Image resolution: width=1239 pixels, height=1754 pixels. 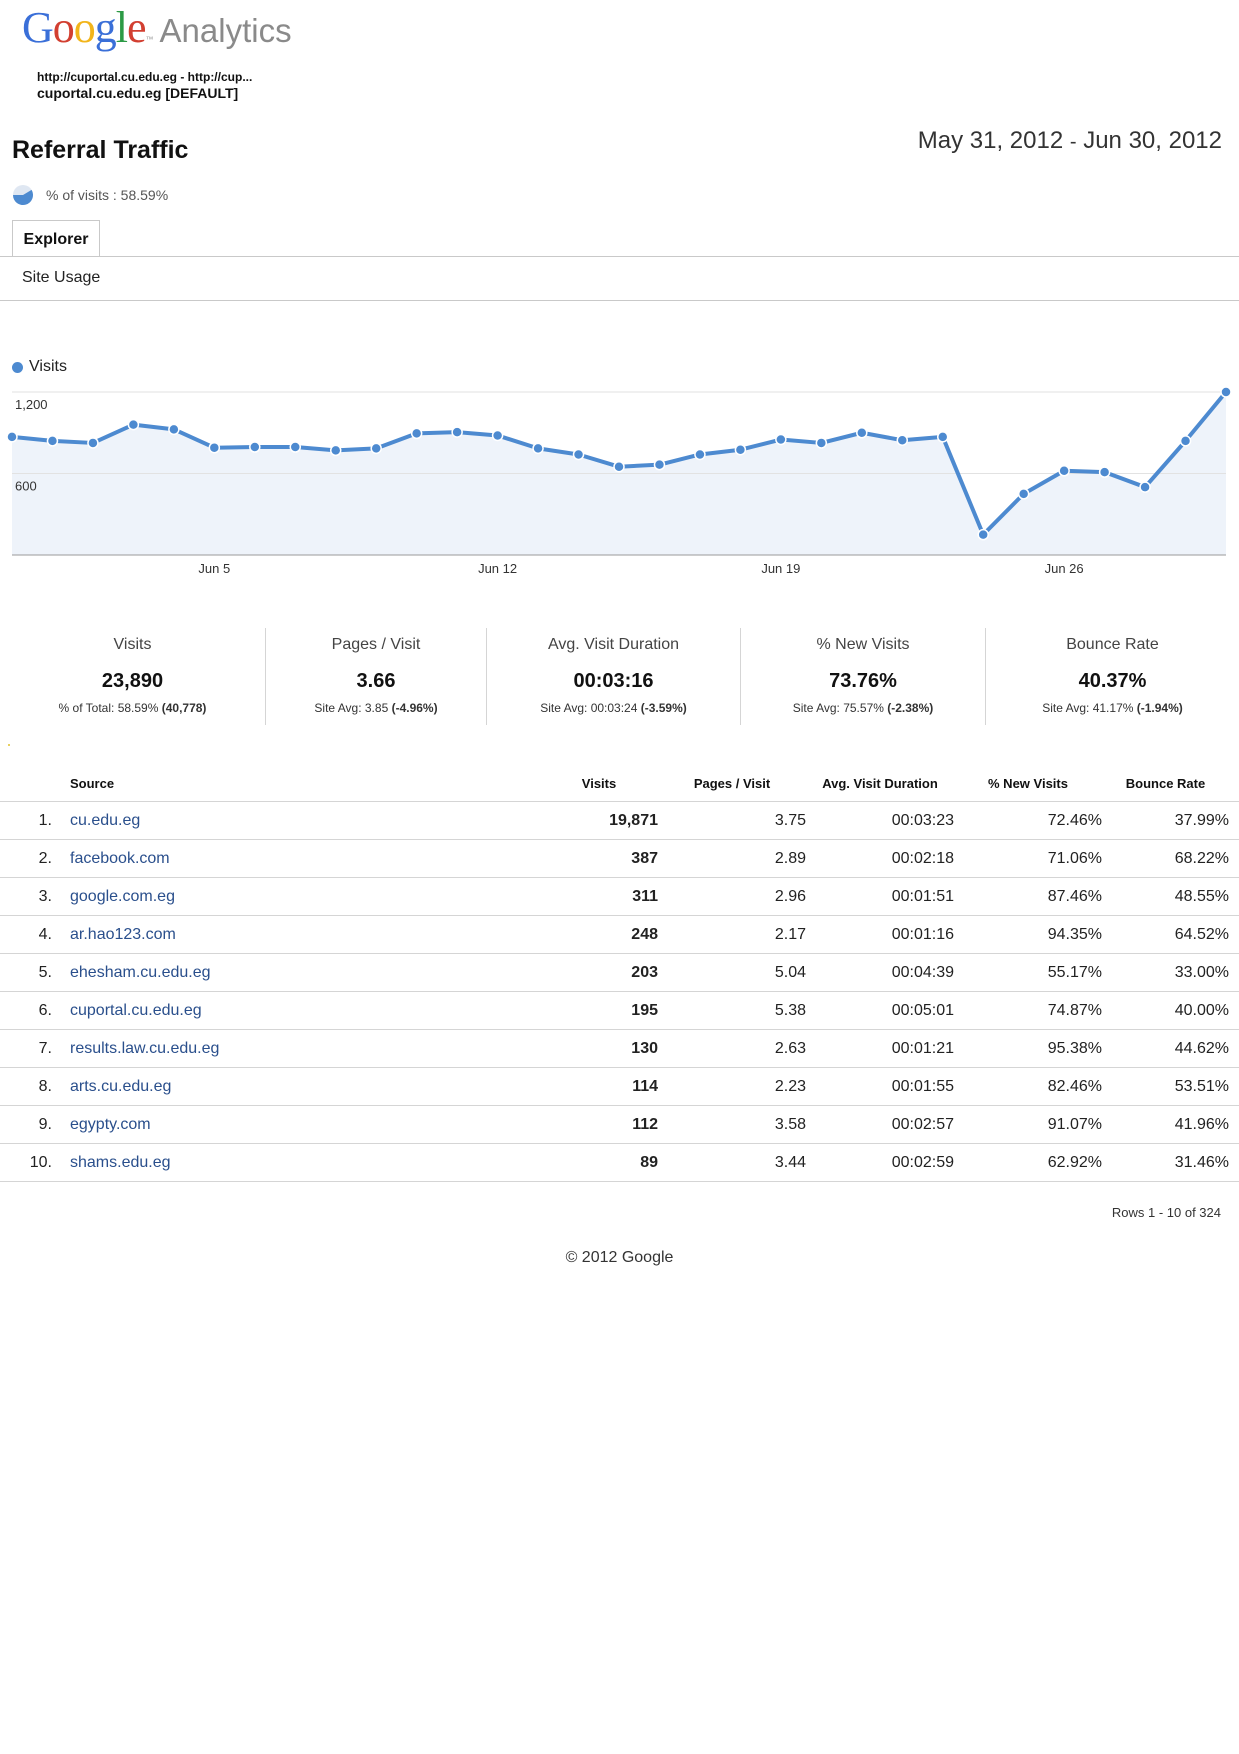 What do you see at coordinates (120, 1162) in the screenshot?
I see `source-link: shams.edu.eg` at bounding box center [120, 1162].